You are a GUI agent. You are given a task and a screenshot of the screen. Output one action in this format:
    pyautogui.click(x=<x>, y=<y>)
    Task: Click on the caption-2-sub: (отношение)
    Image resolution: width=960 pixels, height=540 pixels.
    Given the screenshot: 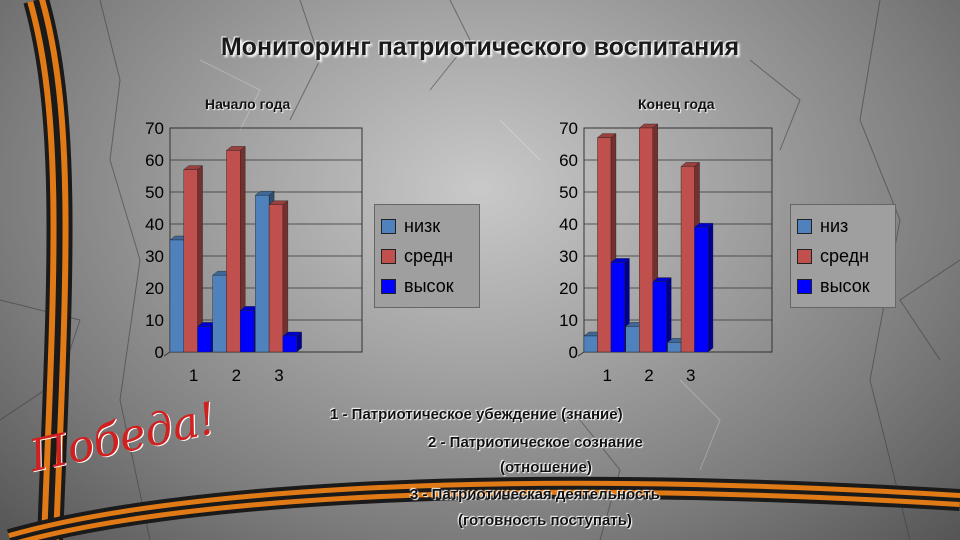 What is the action you would take?
    pyautogui.click(x=546, y=467)
    